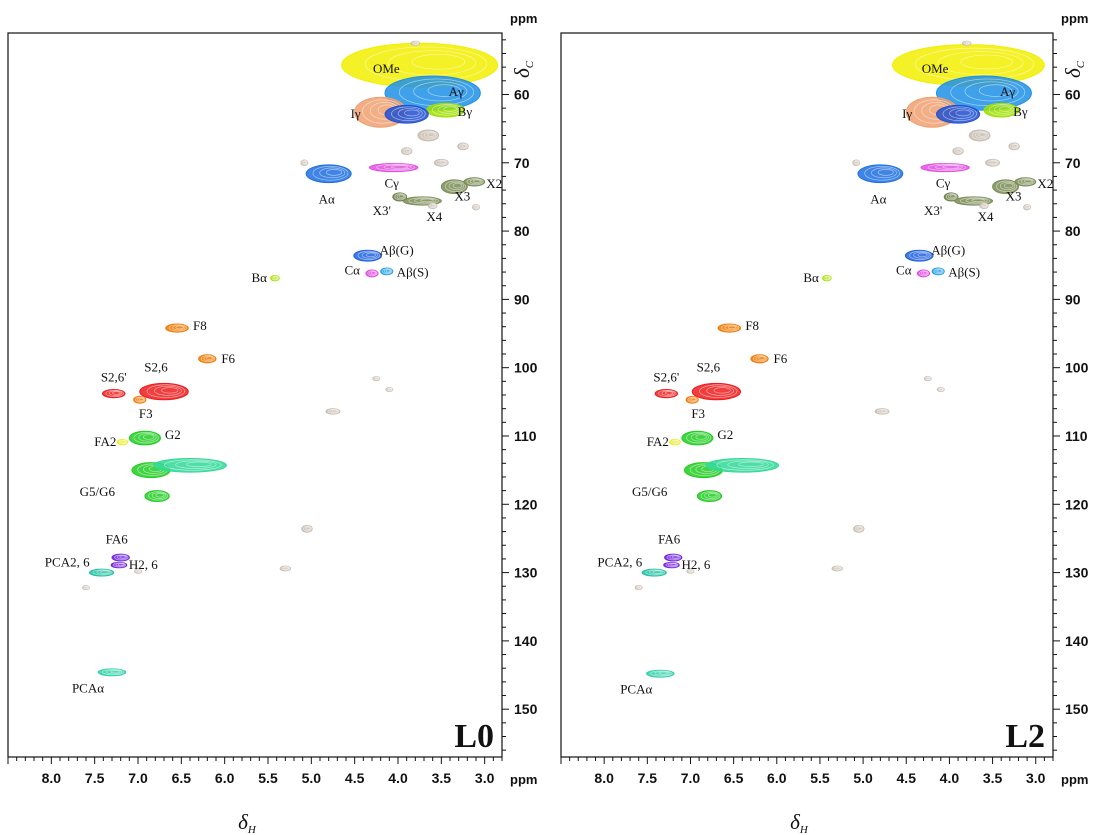 This screenshot has height=835, width=1110. Describe the element at coordinates (67, 562) in the screenshot. I see `peak-label: PCA2, 6` at that location.